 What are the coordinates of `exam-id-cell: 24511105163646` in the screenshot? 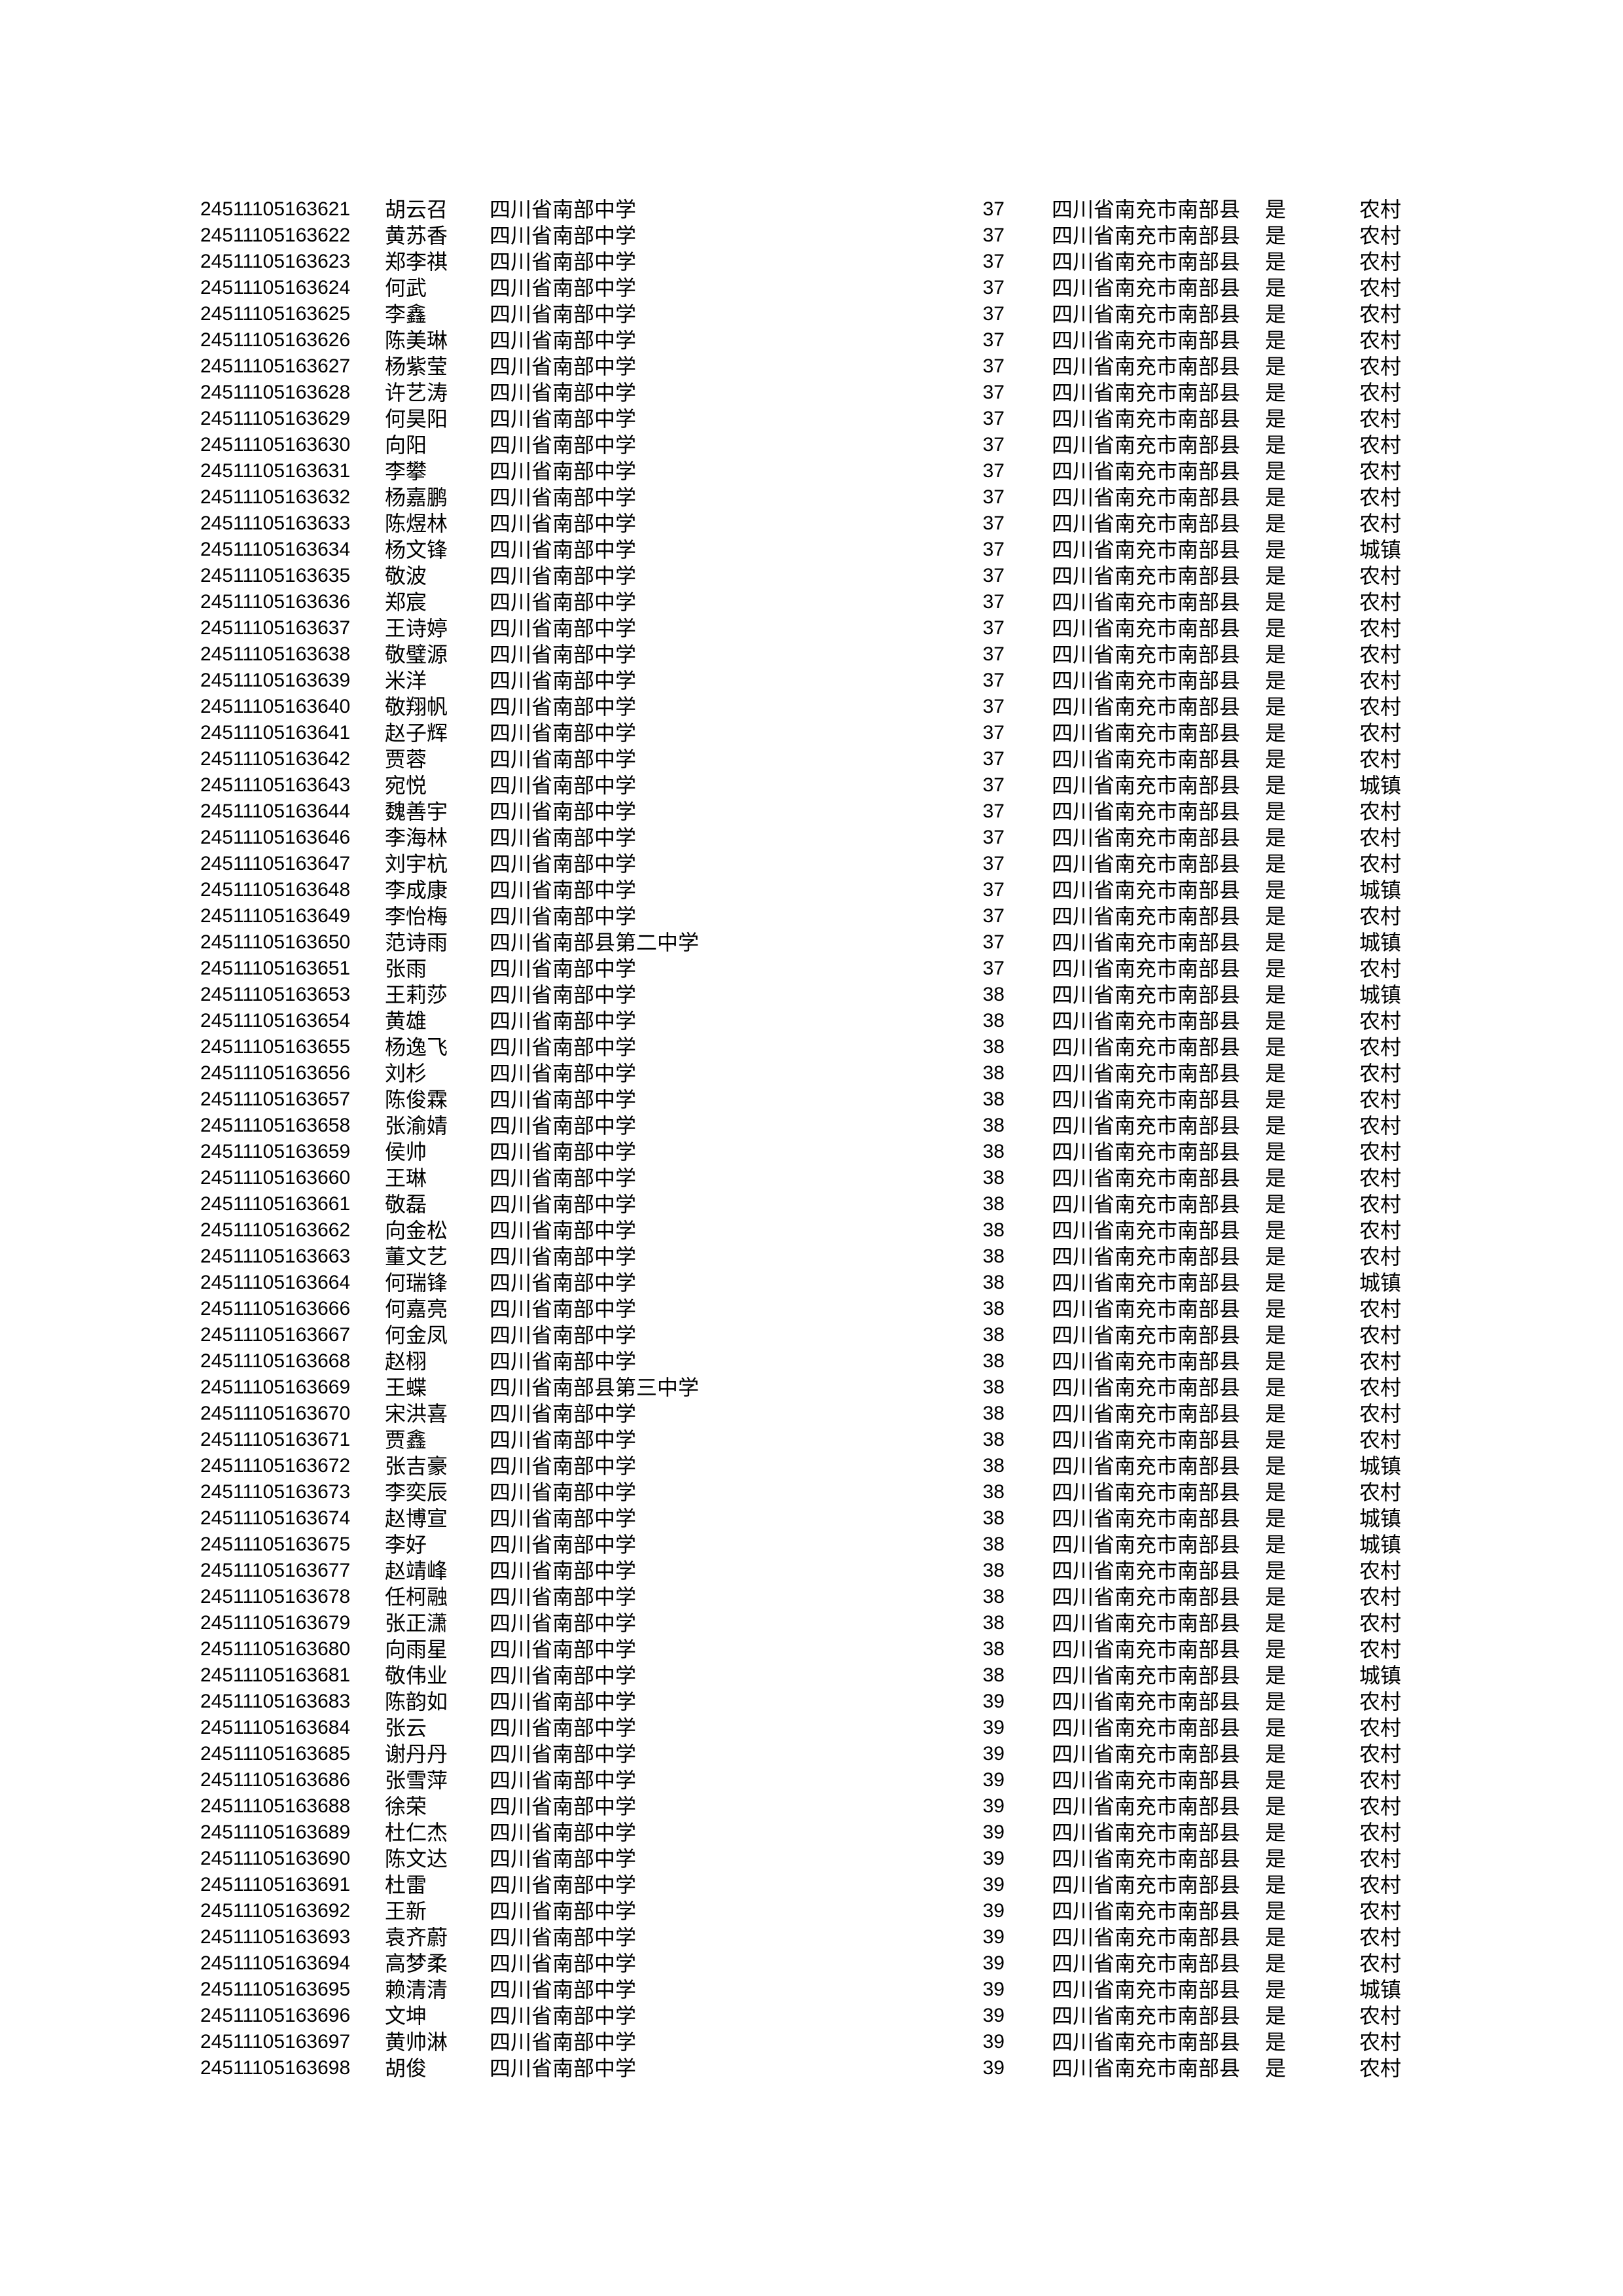 It's located at (275, 837).